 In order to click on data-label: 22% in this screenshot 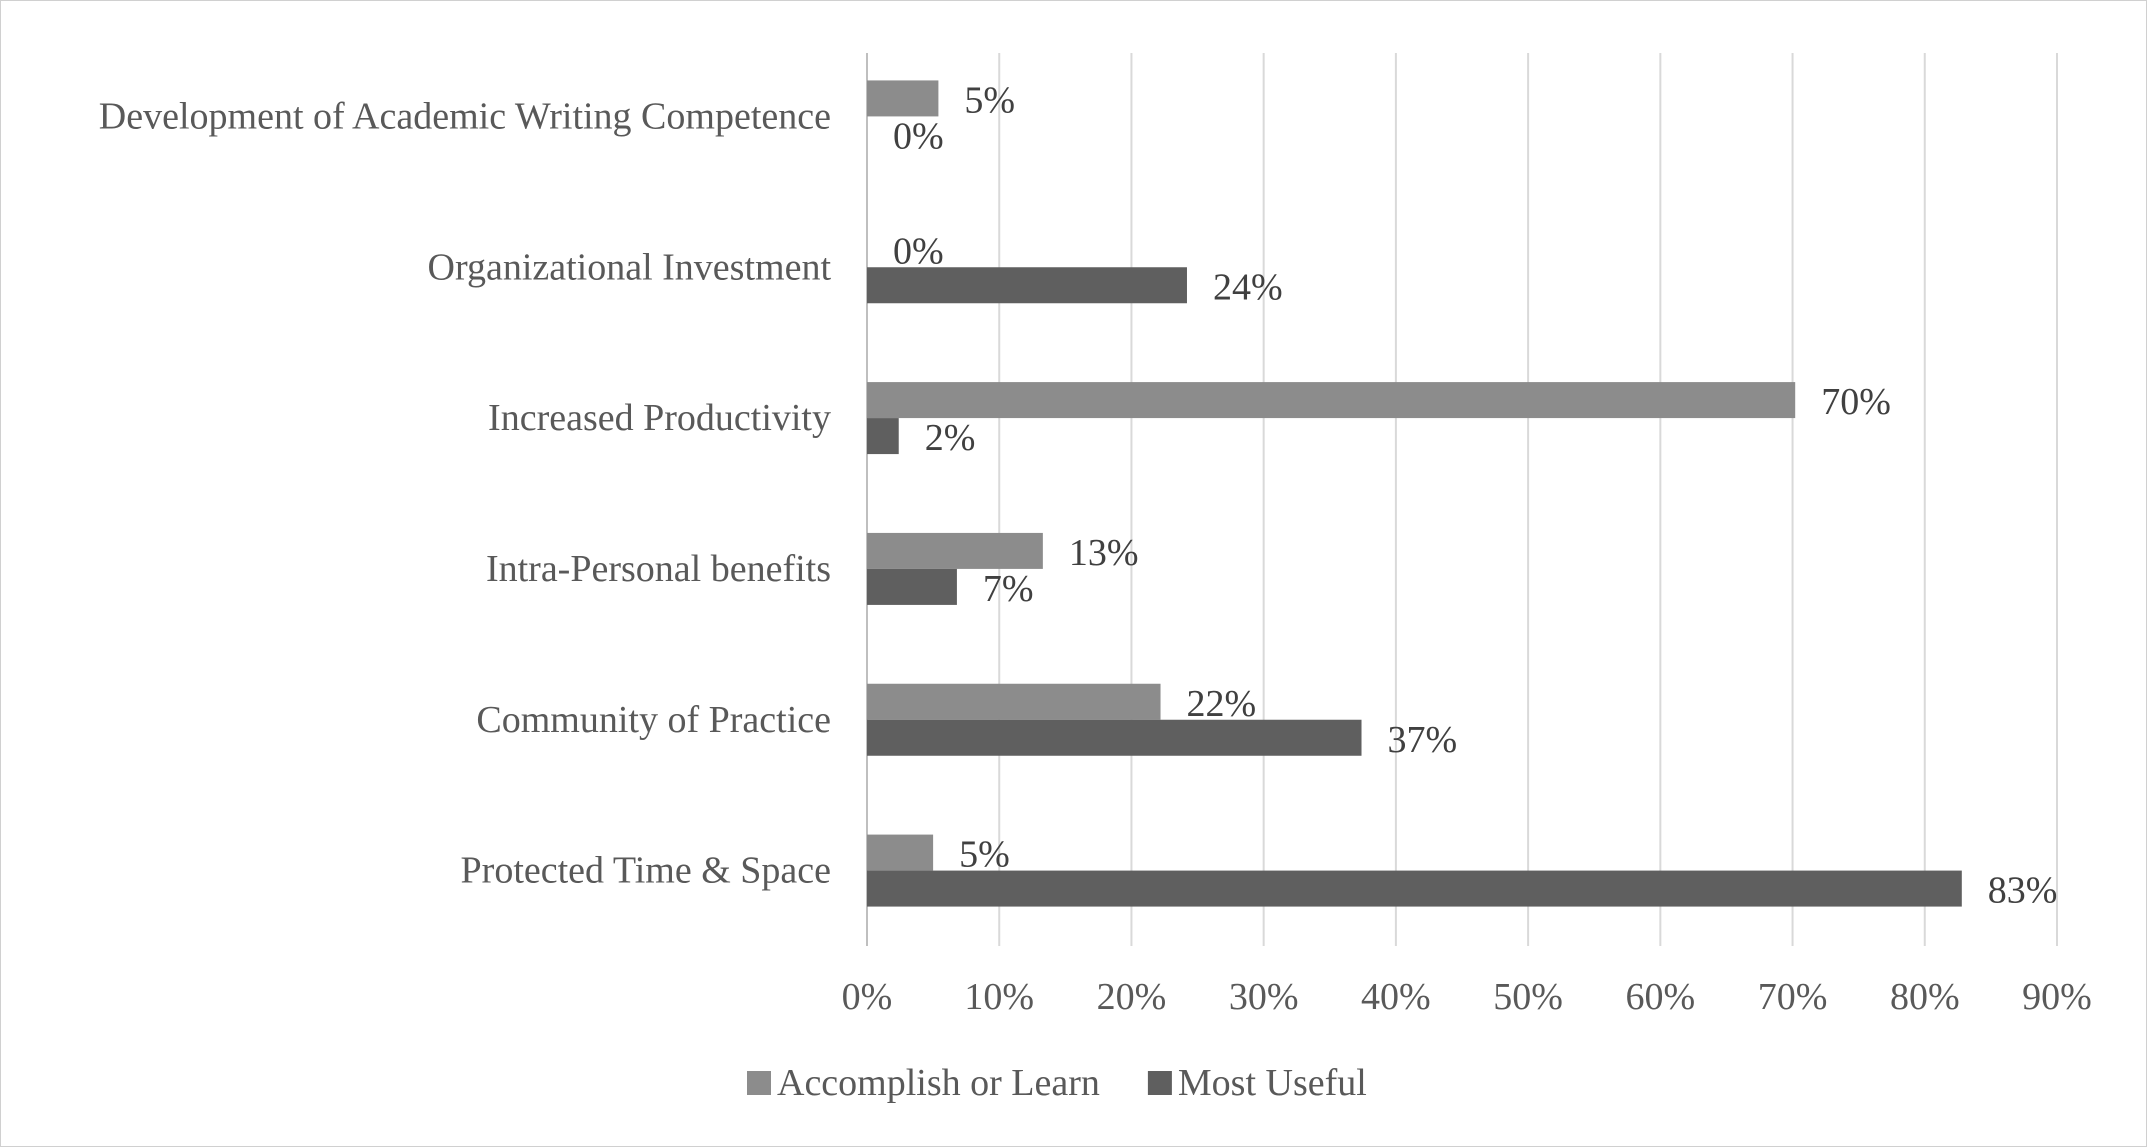, I will do `click(1222, 704)`.